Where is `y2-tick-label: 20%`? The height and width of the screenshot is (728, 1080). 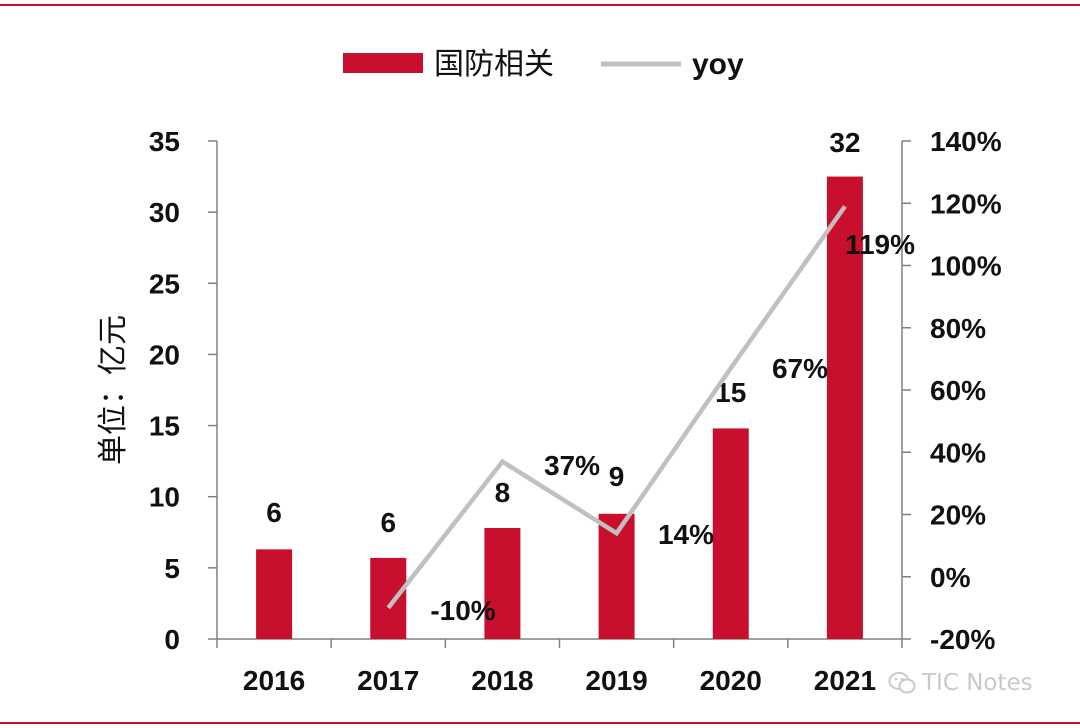
y2-tick-label: 20% is located at coordinates (958, 515).